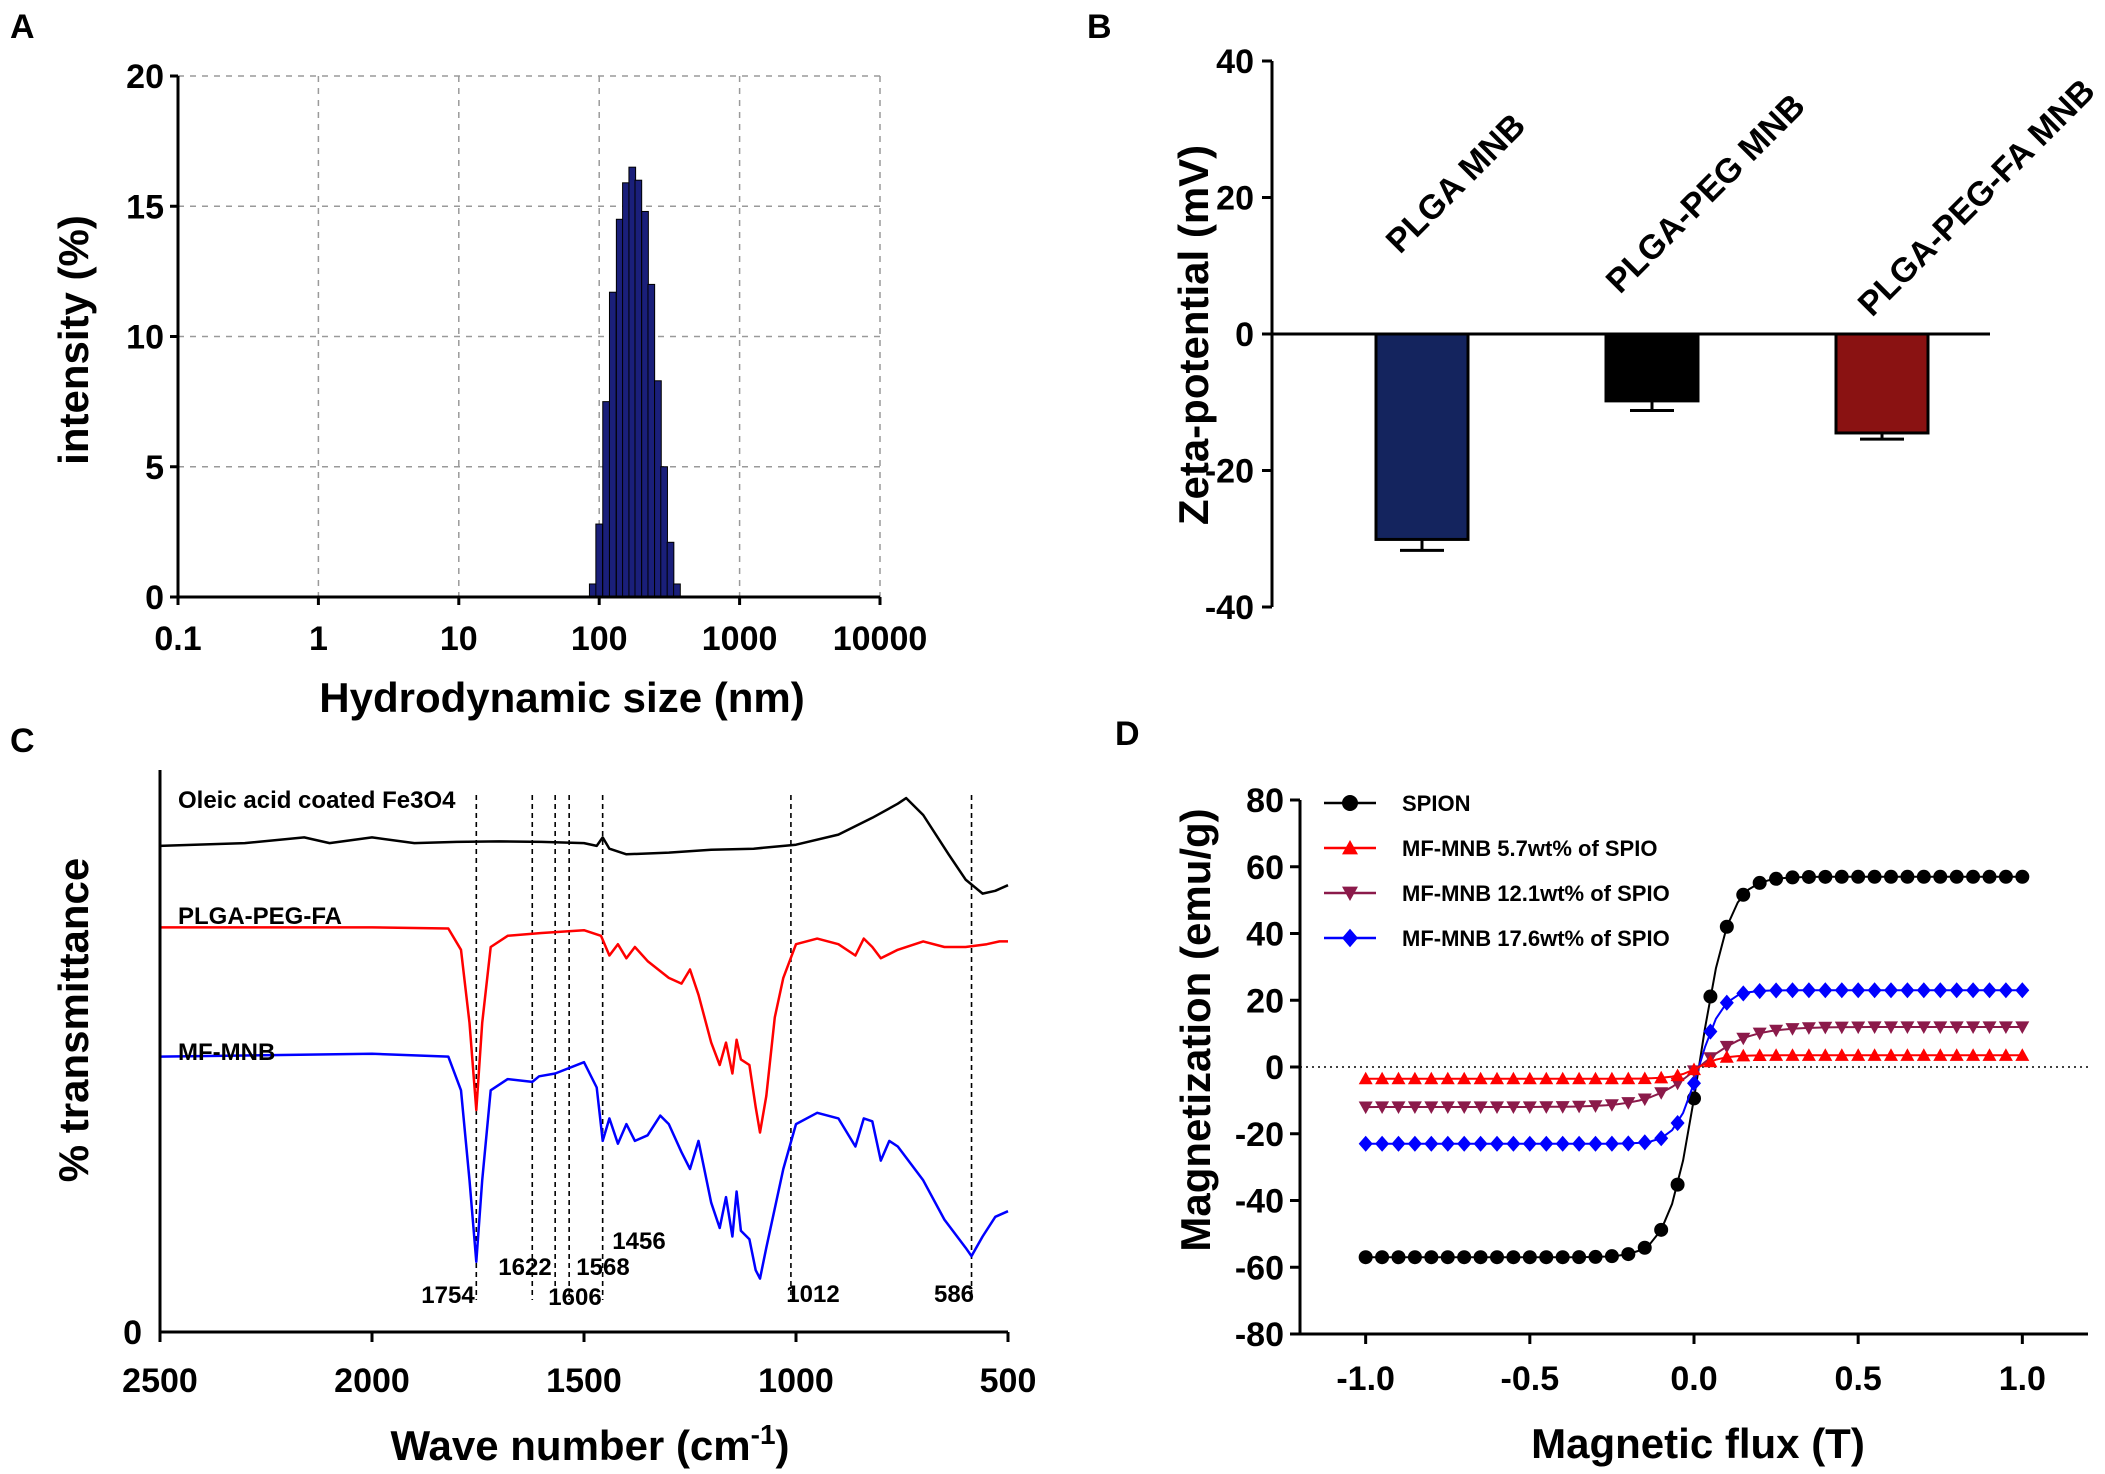 The image size is (2105, 1474). What do you see at coordinates (1265, 868) in the screenshot?
I see `panel-d-y-tick-label: 60` at bounding box center [1265, 868].